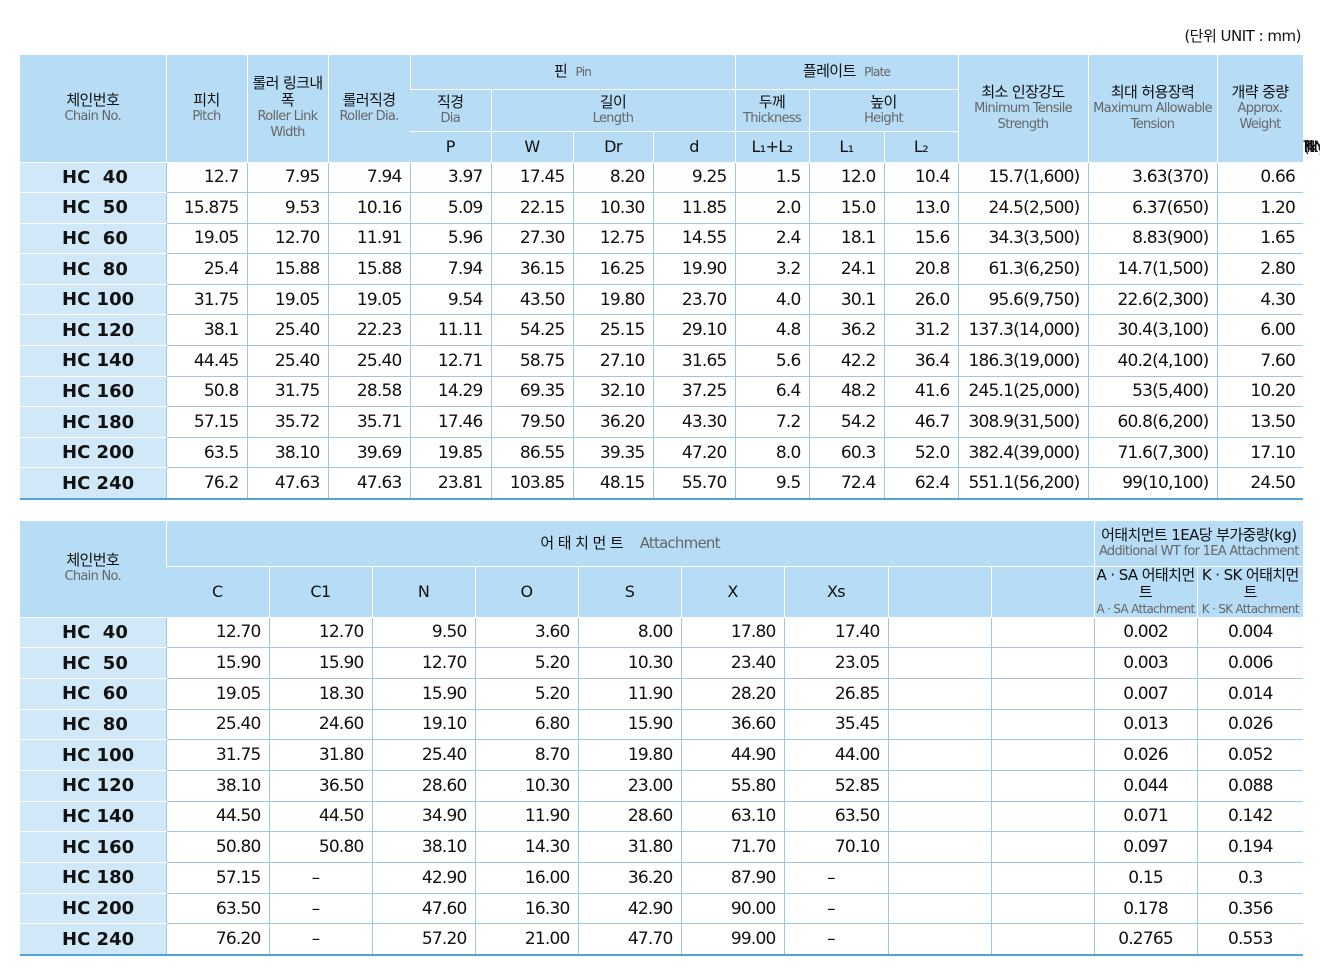 This screenshot has height=969, width=1320. I want to click on value-cell: 19.85, so click(450, 453).